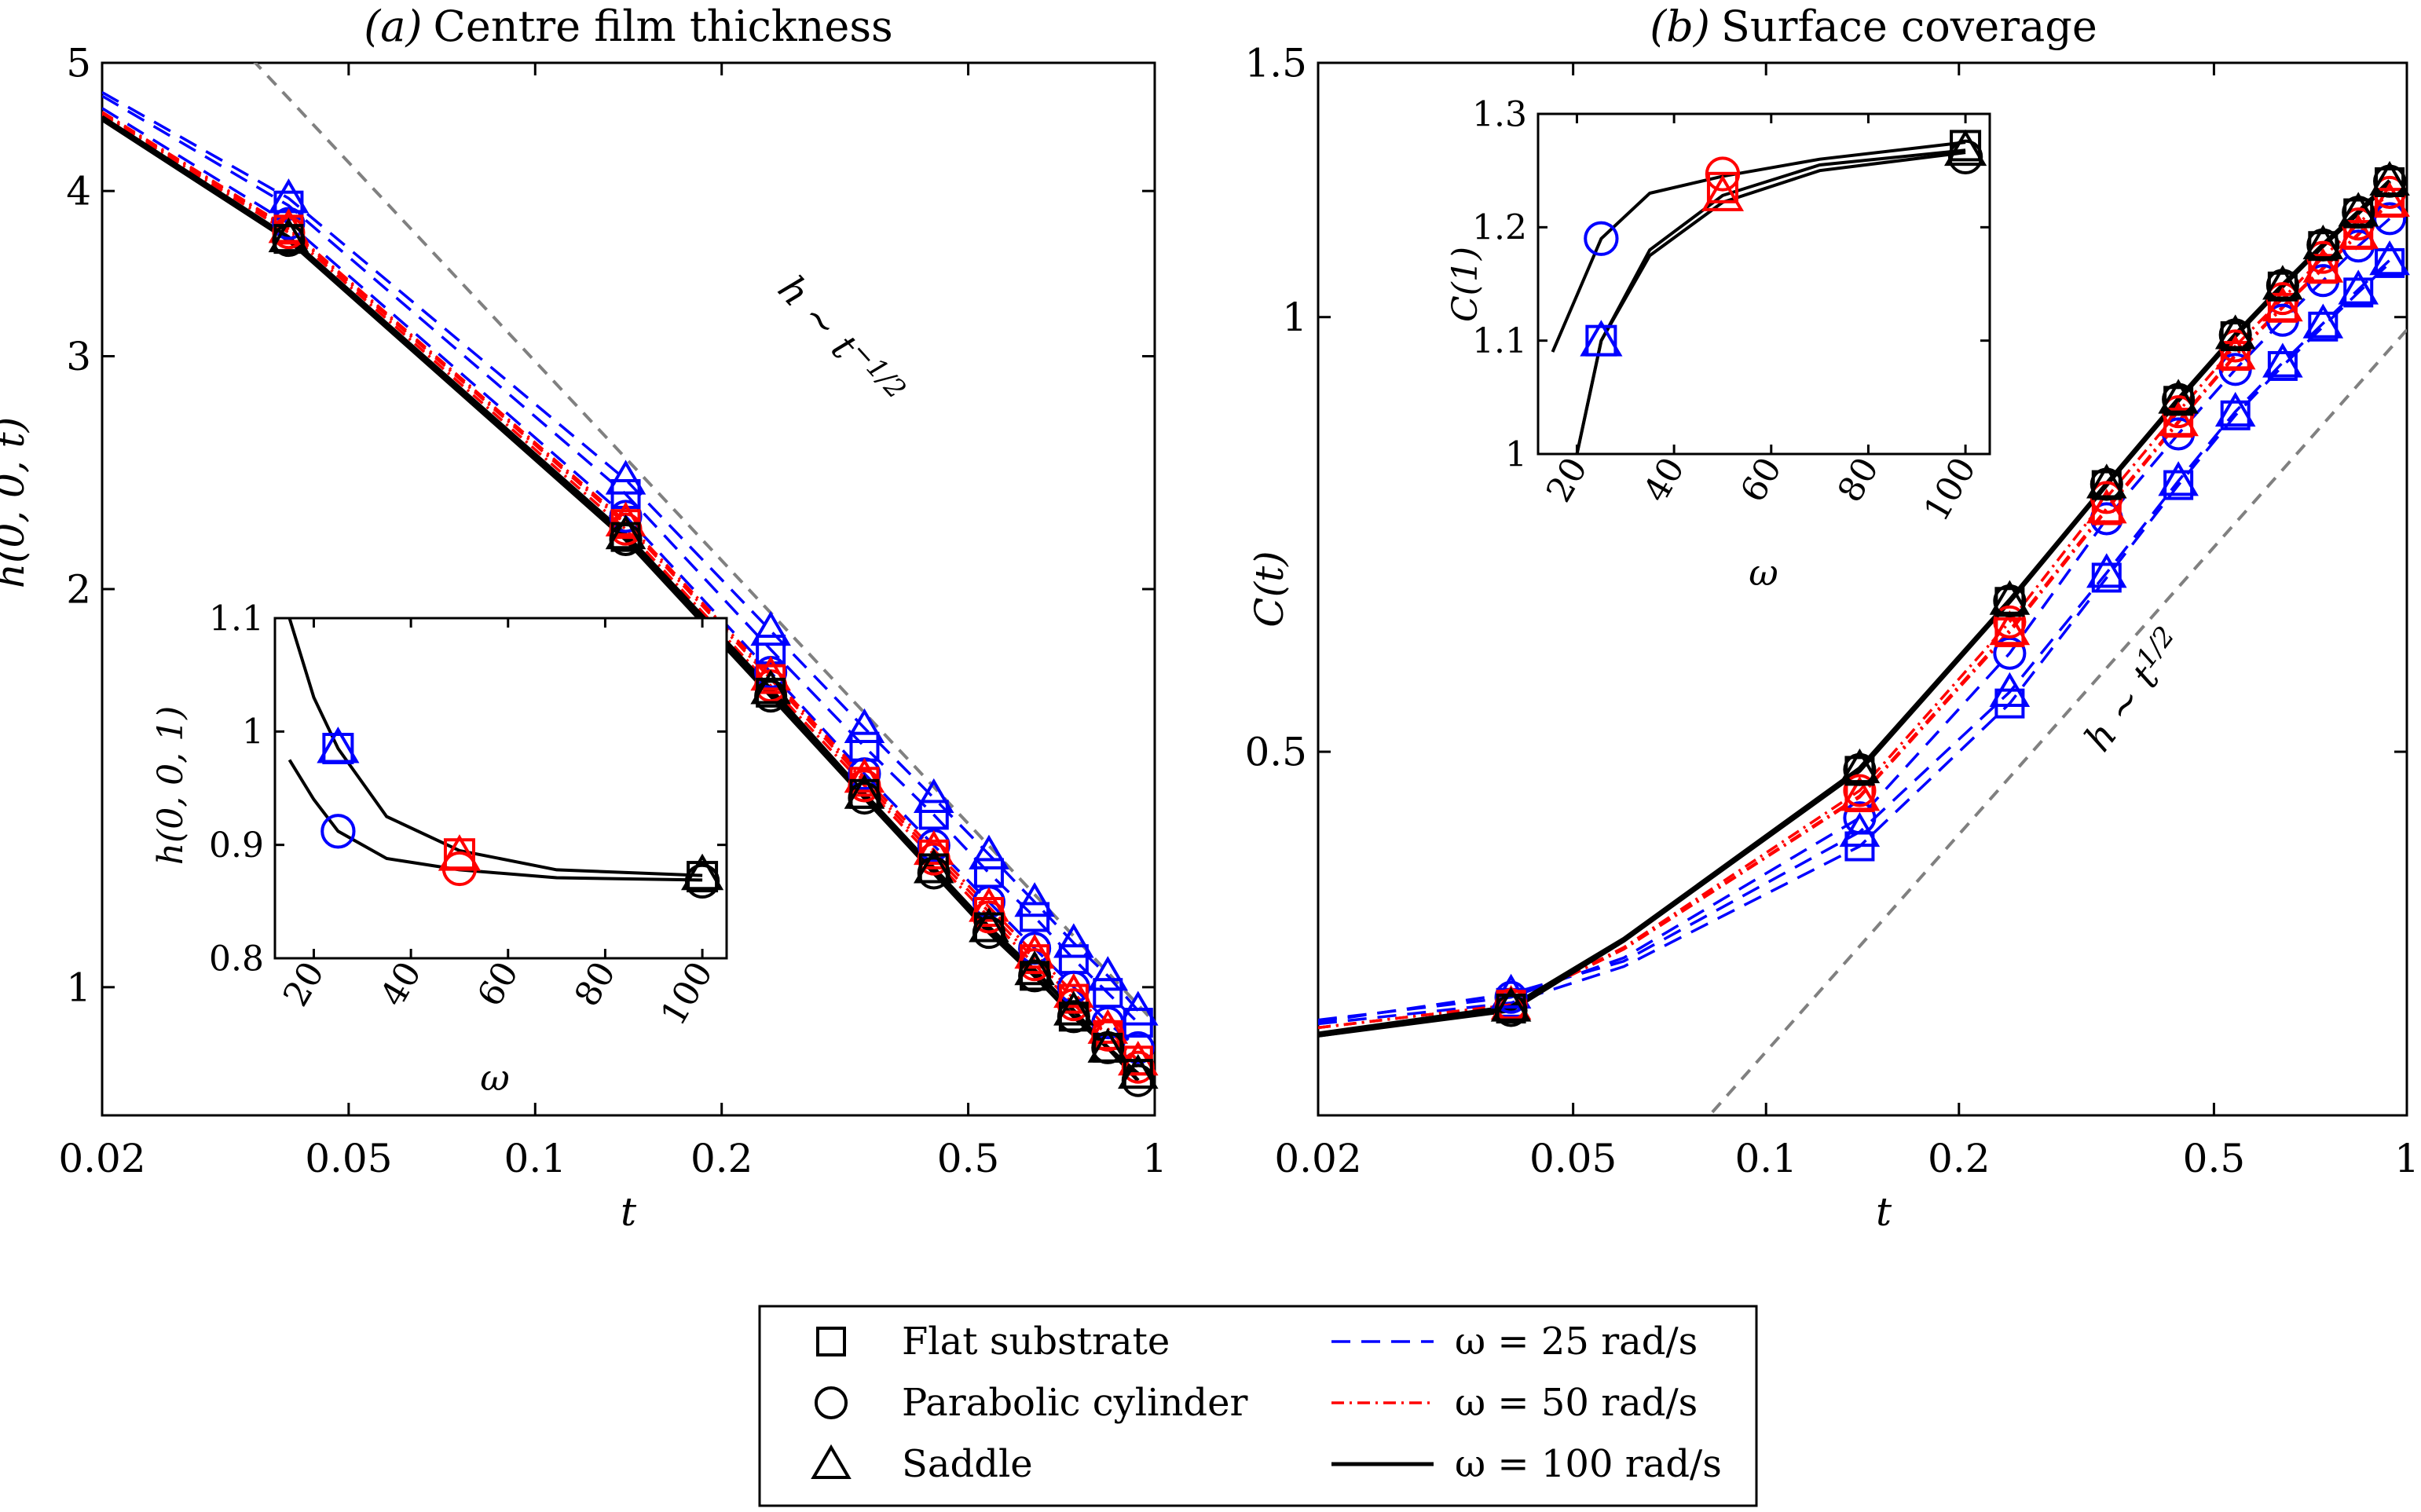  Describe the element at coordinates (1576, 1342) in the screenshot. I see `legend-label-omega-25: ω = 25 rad/s` at that location.